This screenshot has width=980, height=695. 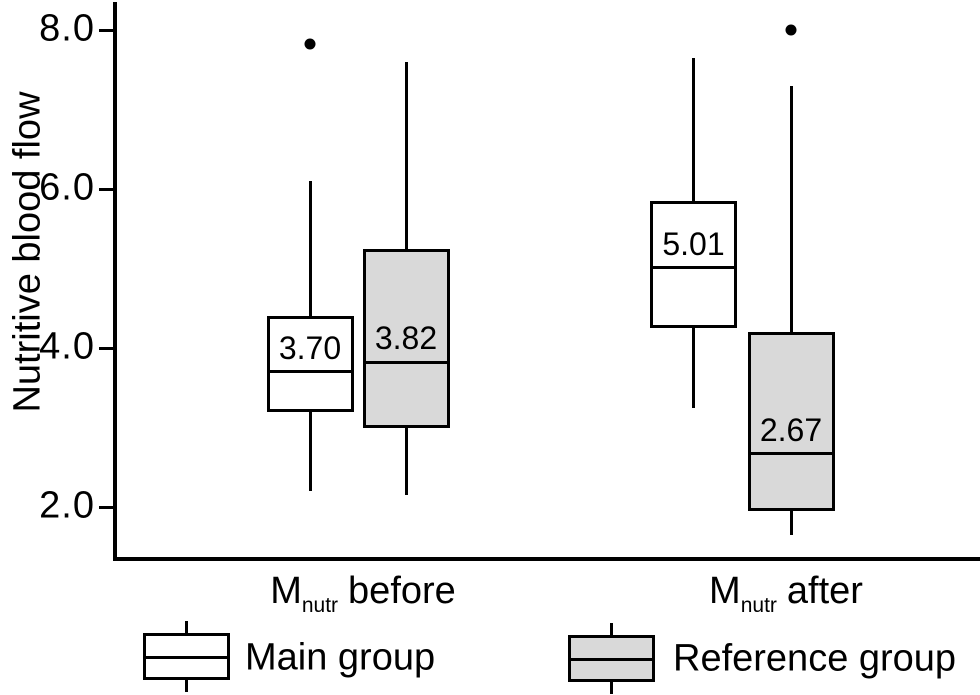 I want to click on upper-whisker-reference-group-mnutr-before, so click(x=406, y=155).